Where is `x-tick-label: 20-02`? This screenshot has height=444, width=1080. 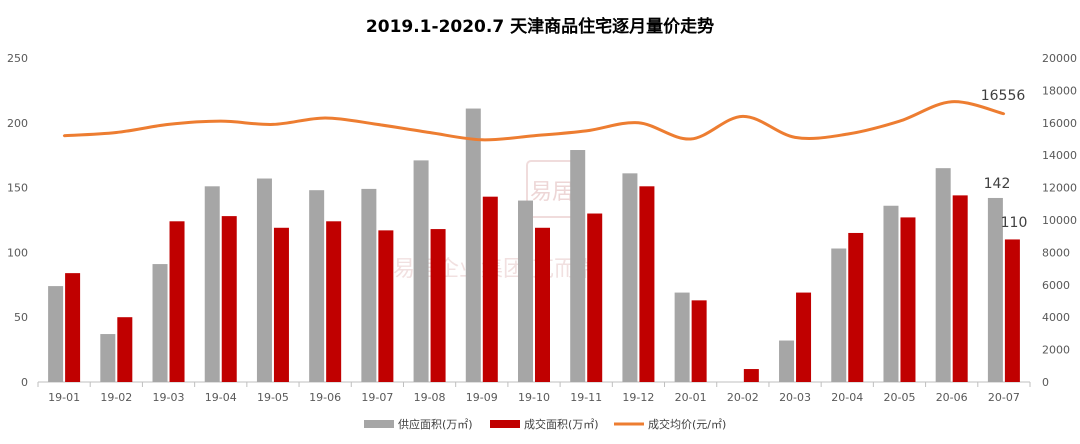
x-tick-label: 20-02 is located at coordinates (743, 397).